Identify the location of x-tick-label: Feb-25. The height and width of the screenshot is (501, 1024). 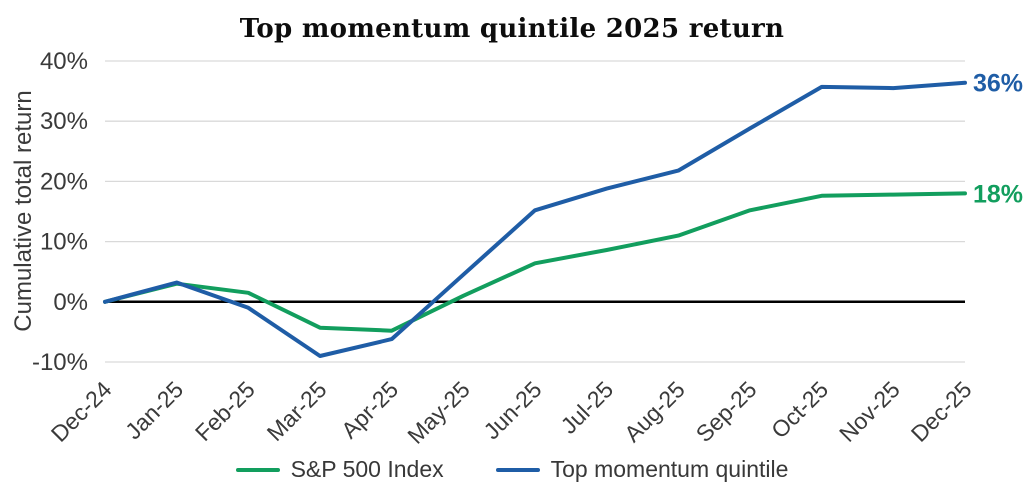
(225, 411).